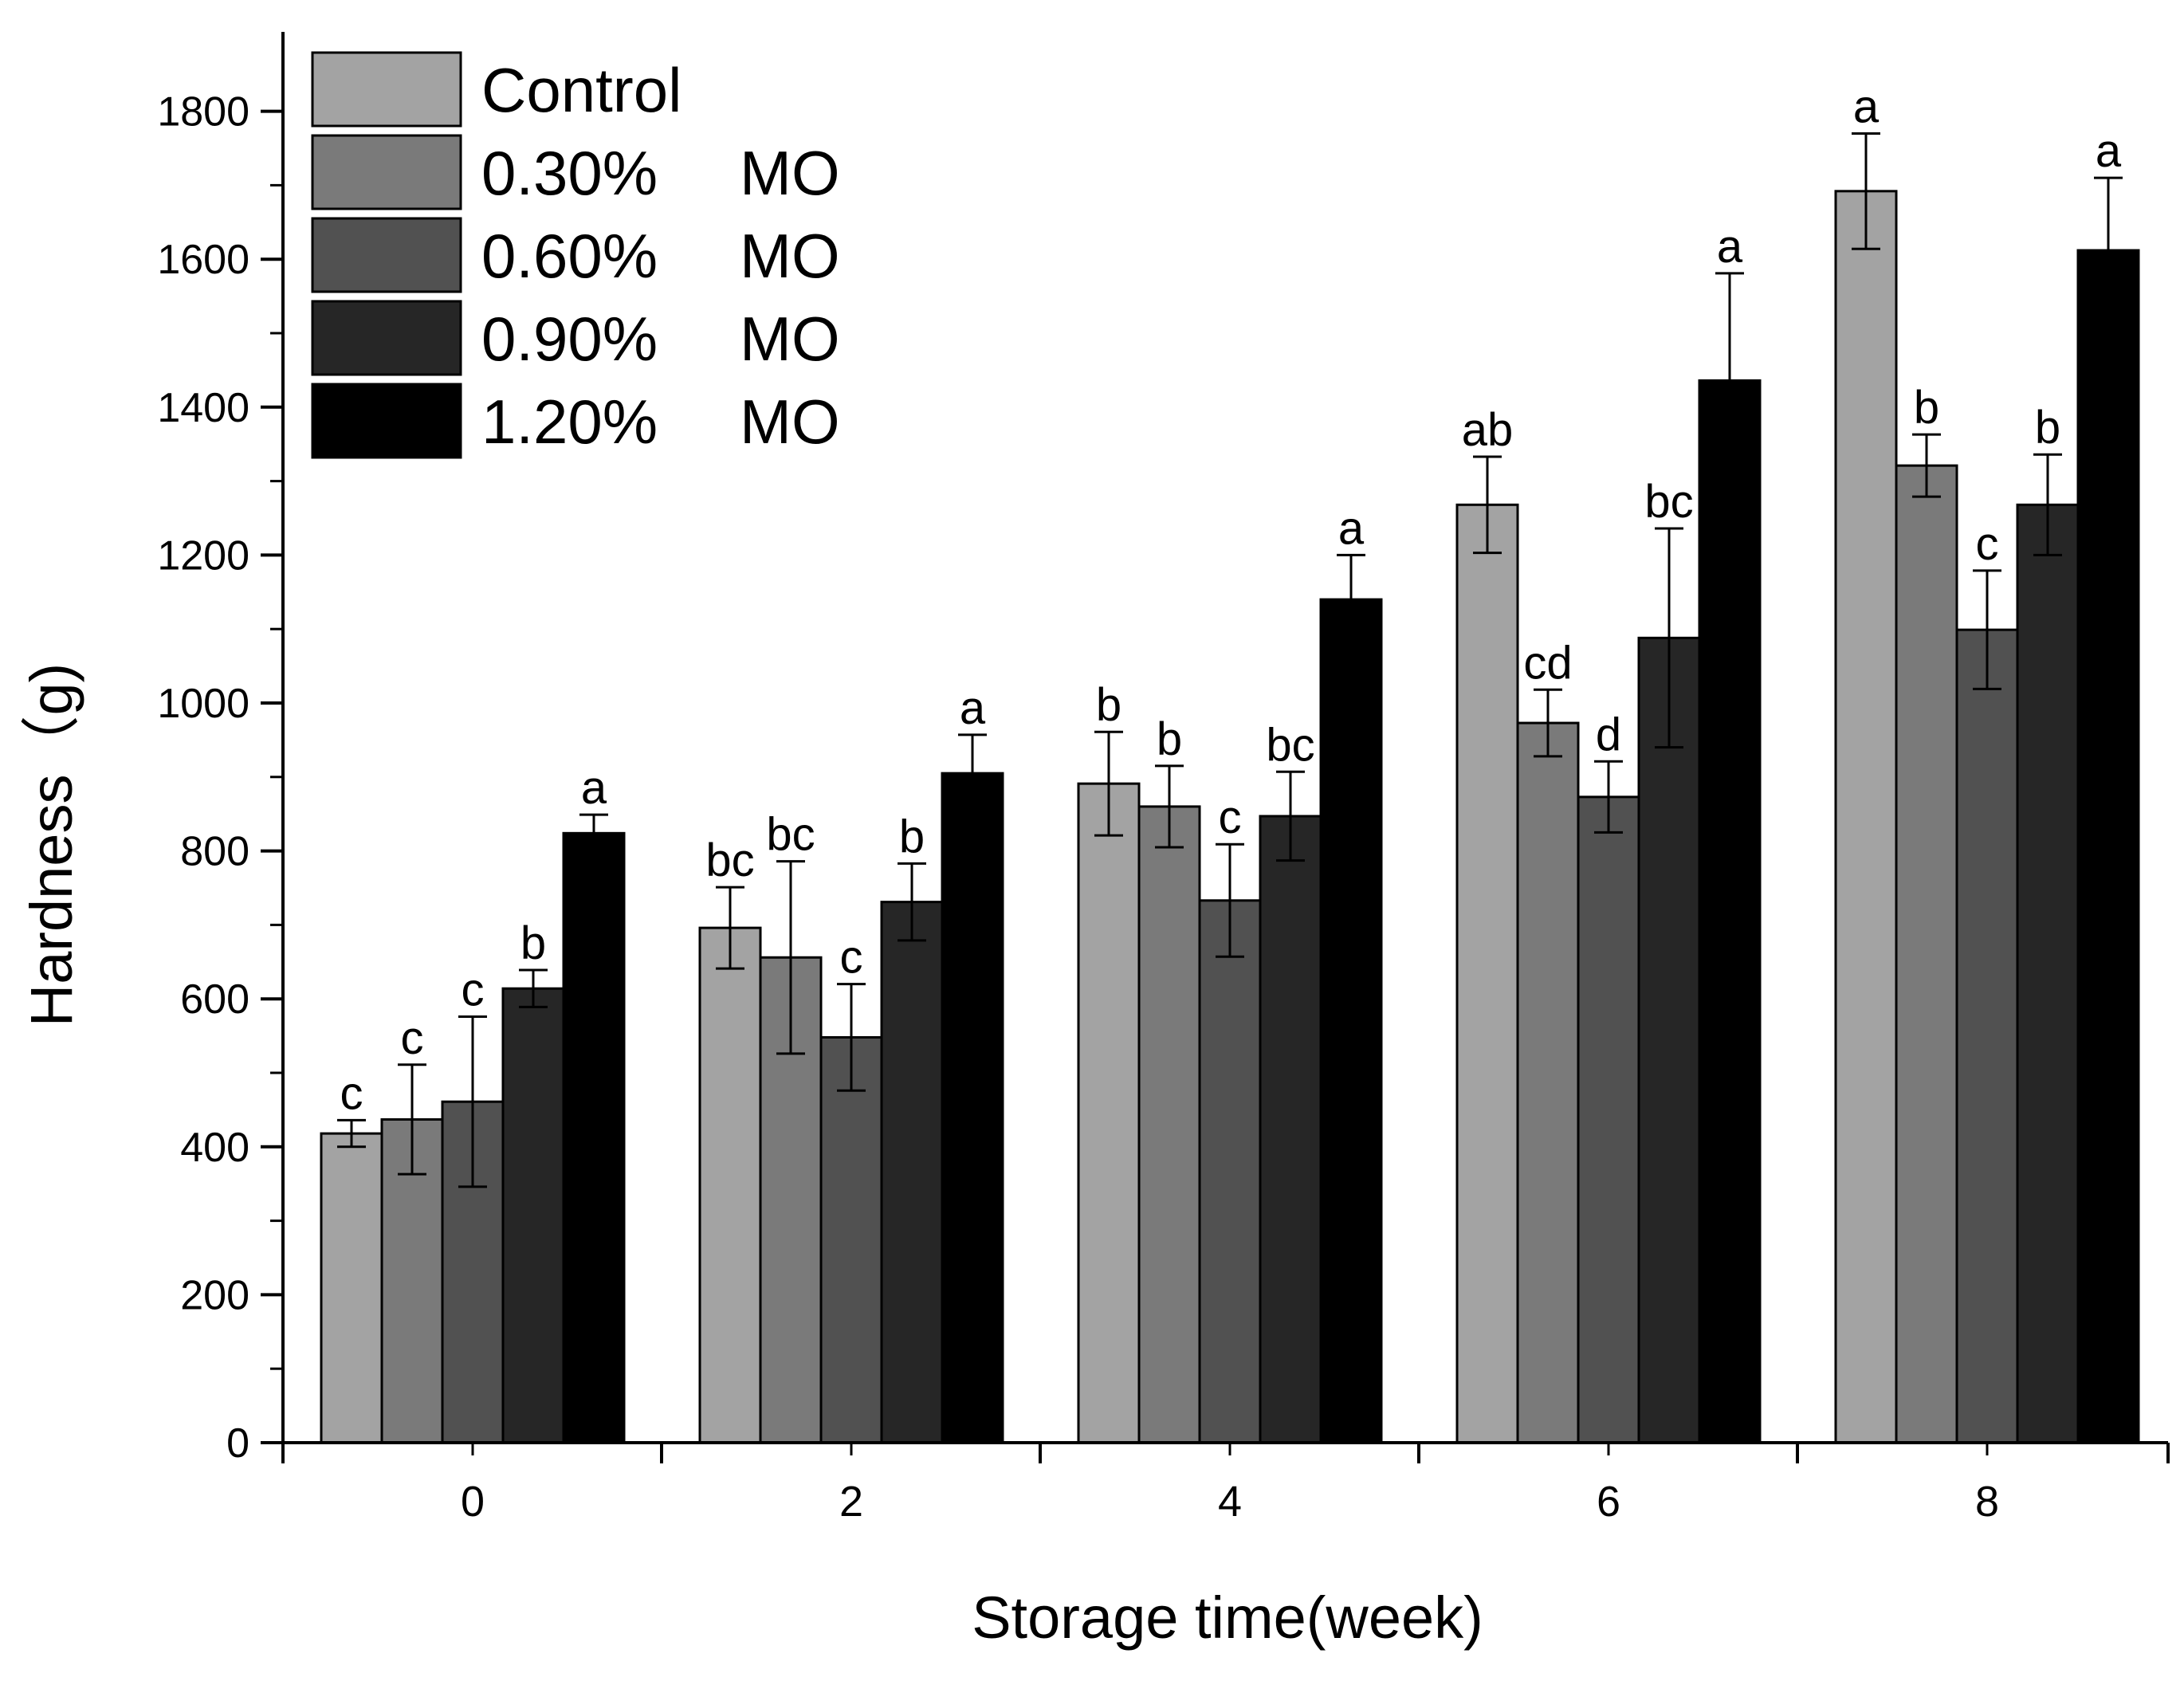  Describe the element at coordinates (912, 1172) in the screenshot. I see `bar-week2-series4` at that location.